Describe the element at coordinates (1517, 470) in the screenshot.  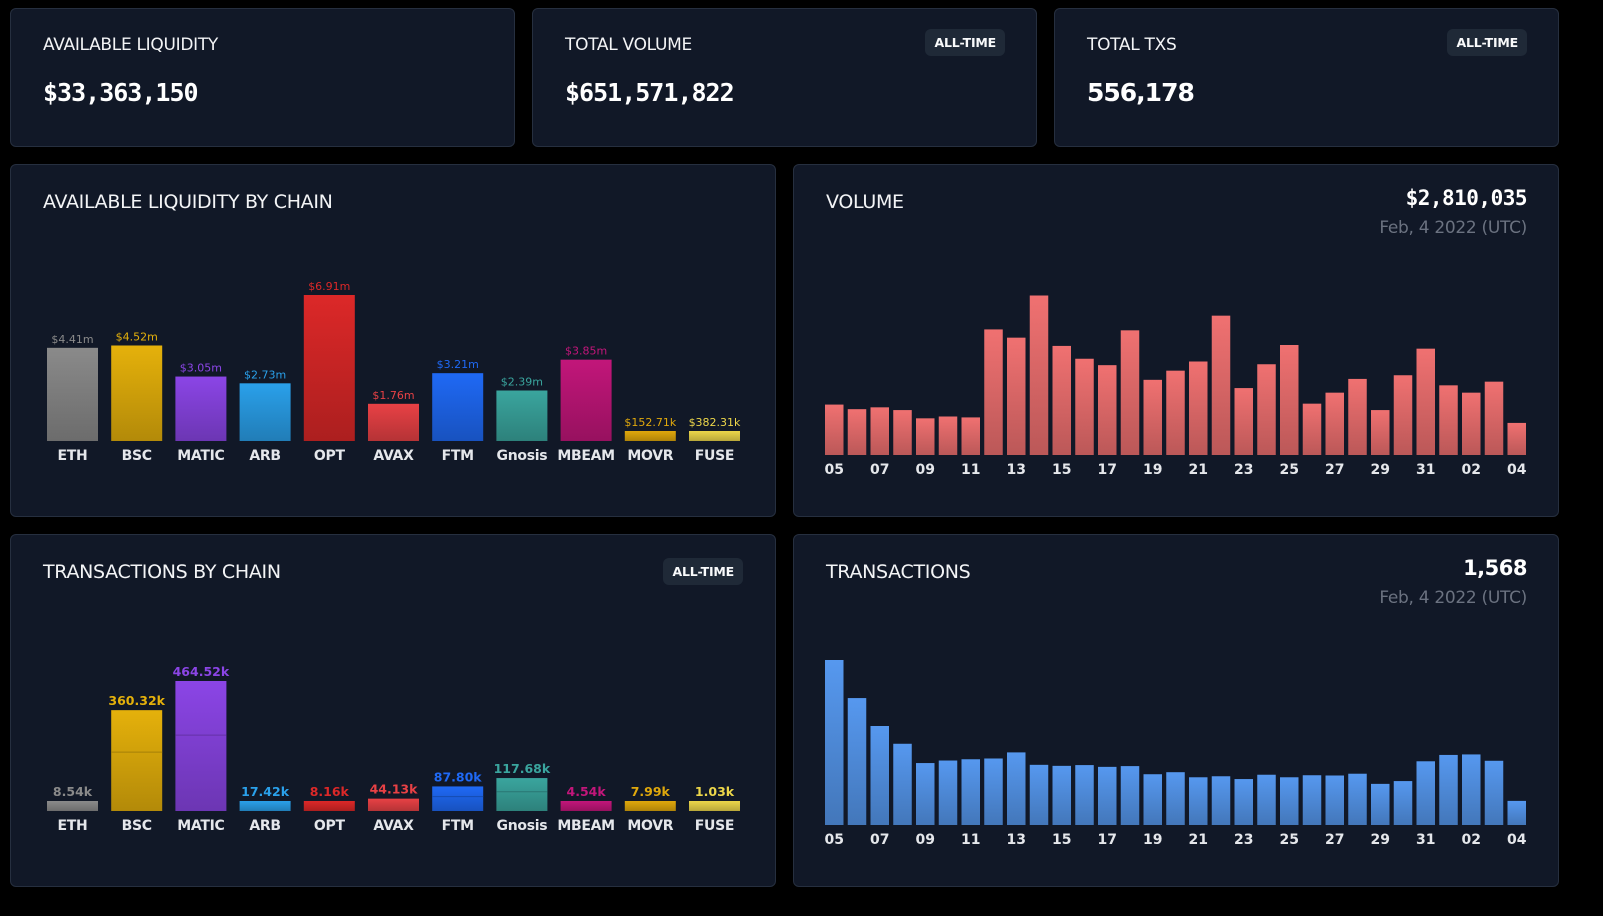
I see `x-tick-label: 04` at that location.